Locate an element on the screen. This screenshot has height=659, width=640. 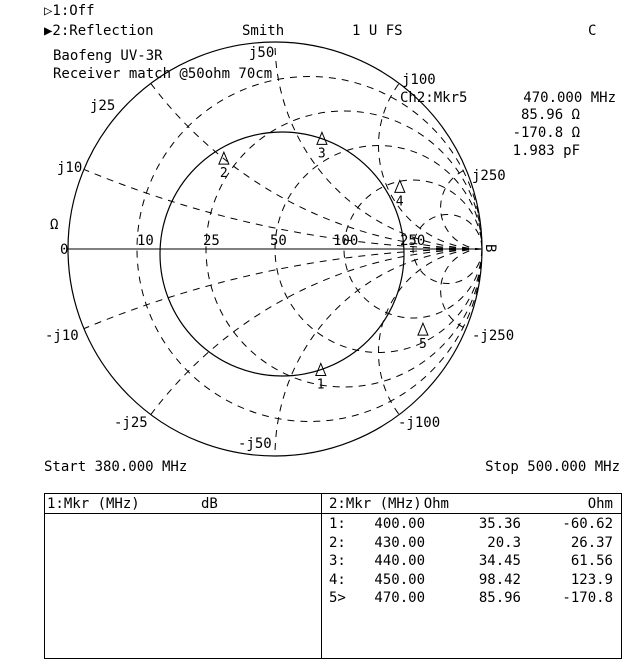
marker-freq: 400.00 is located at coordinates (399, 524).